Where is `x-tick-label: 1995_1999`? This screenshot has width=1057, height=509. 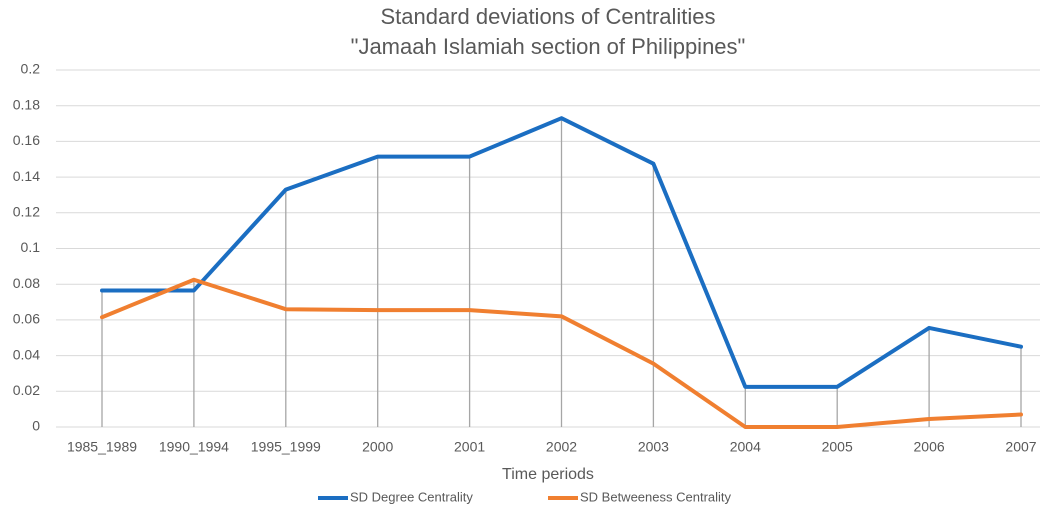
x-tick-label: 1995_1999 is located at coordinates (286, 447).